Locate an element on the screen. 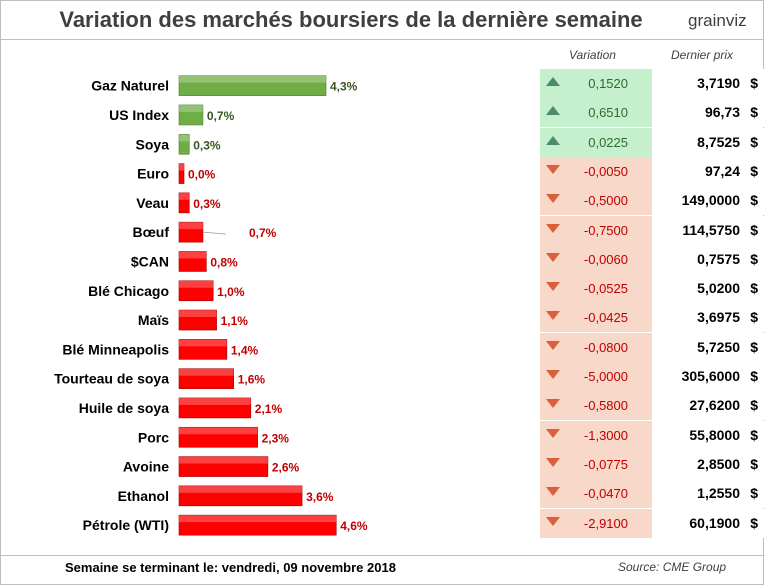 The image size is (764, 585). variation-cell: -0,0050 is located at coordinates (596, 171).